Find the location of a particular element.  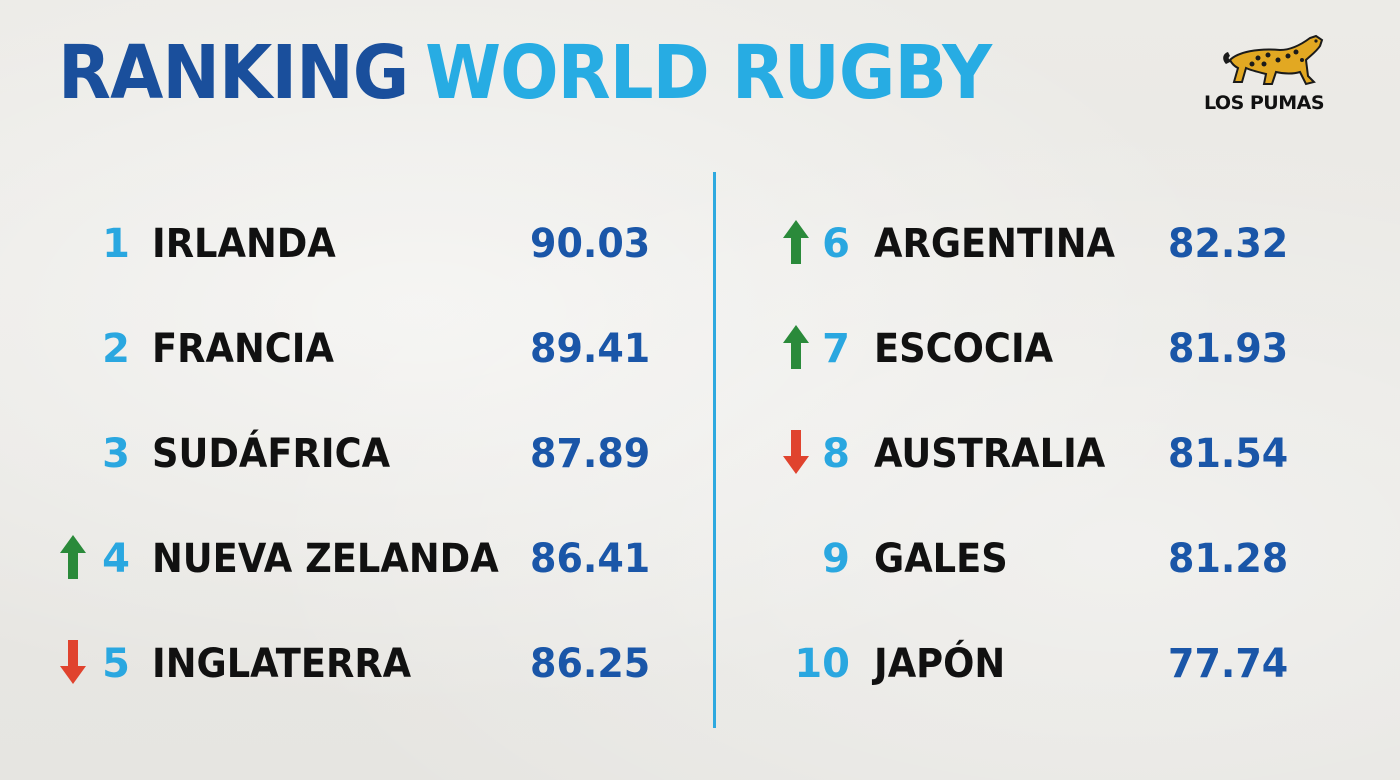

team-points: 81.28 is located at coordinates (1228, 559).